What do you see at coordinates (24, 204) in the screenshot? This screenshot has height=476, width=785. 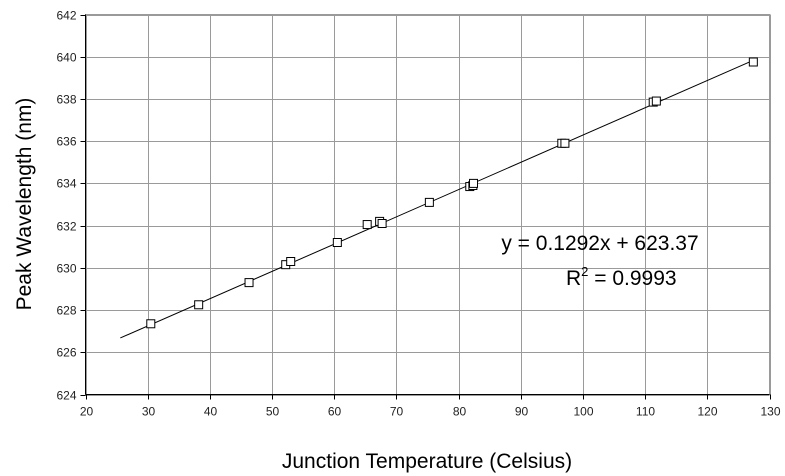 I see `y-axis-title: Peak Wavelength (nm)` at bounding box center [24, 204].